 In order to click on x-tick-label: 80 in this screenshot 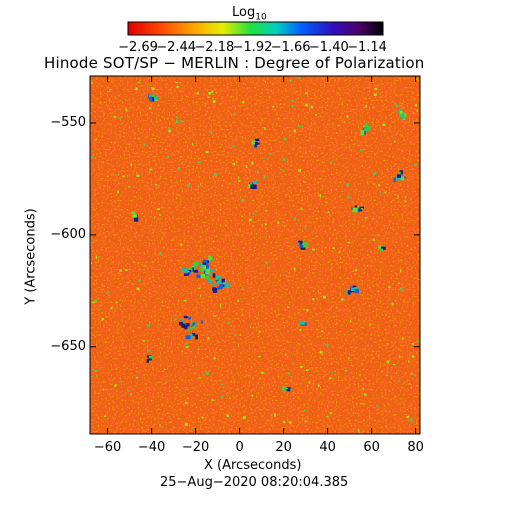, I will do `click(415, 447)`.